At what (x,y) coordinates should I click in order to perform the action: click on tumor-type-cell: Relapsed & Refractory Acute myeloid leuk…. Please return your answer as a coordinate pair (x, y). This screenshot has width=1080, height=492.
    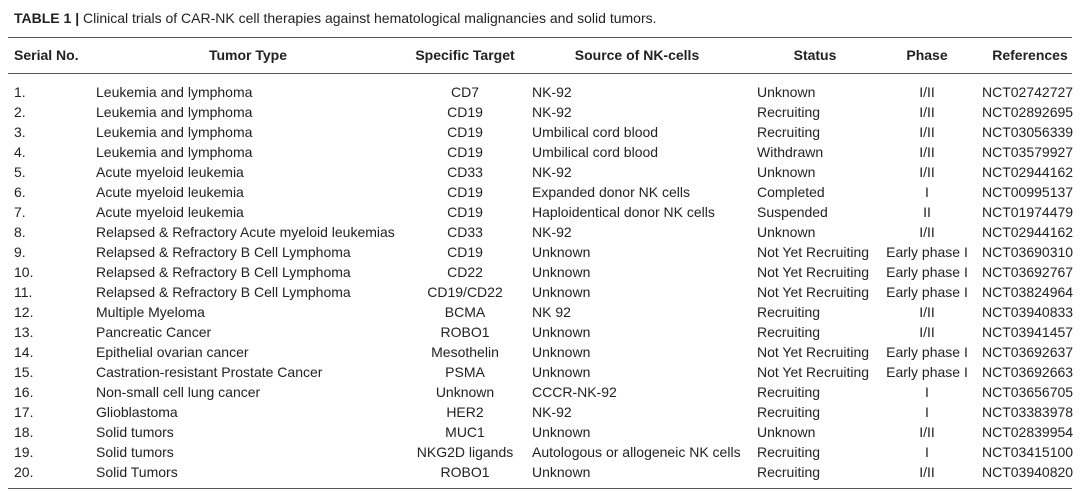
    Looking at the image, I should click on (245, 232).